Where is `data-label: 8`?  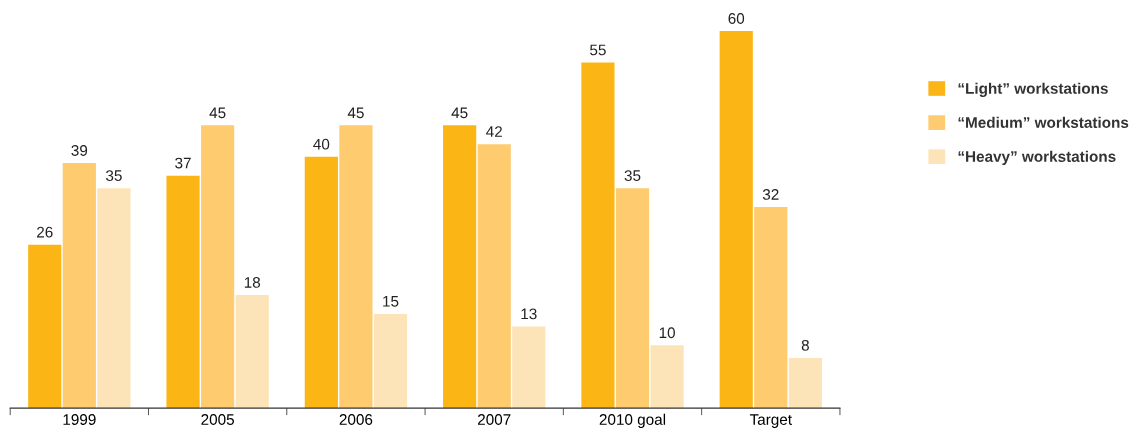 data-label: 8 is located at coordinates (805, 345).